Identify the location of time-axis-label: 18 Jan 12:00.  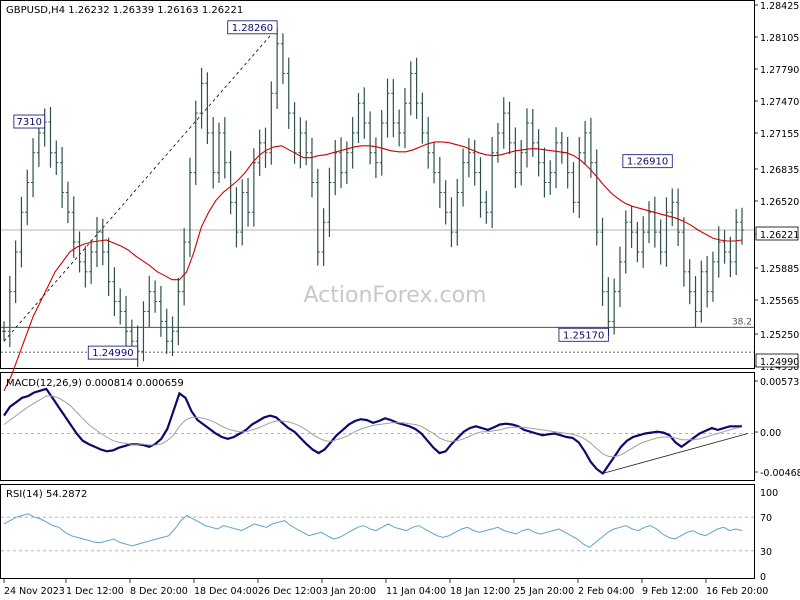
(480, 591).